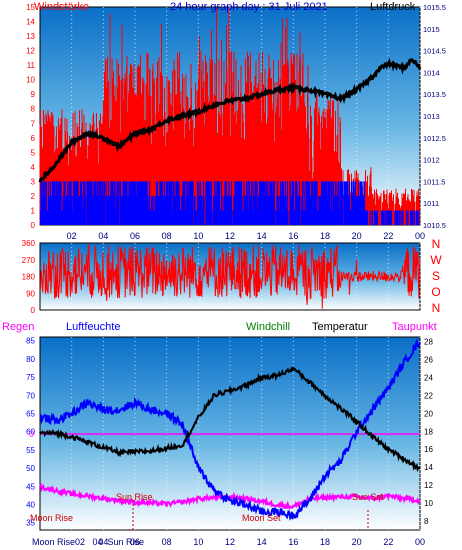 The height and width of the screenshot is (550, 462). Describe the element at coordinates (246, 236) in the screenshot. I see `wind-x-axis: 02 04 06 08 10 12 14 16 18 20 22 00` at that location.